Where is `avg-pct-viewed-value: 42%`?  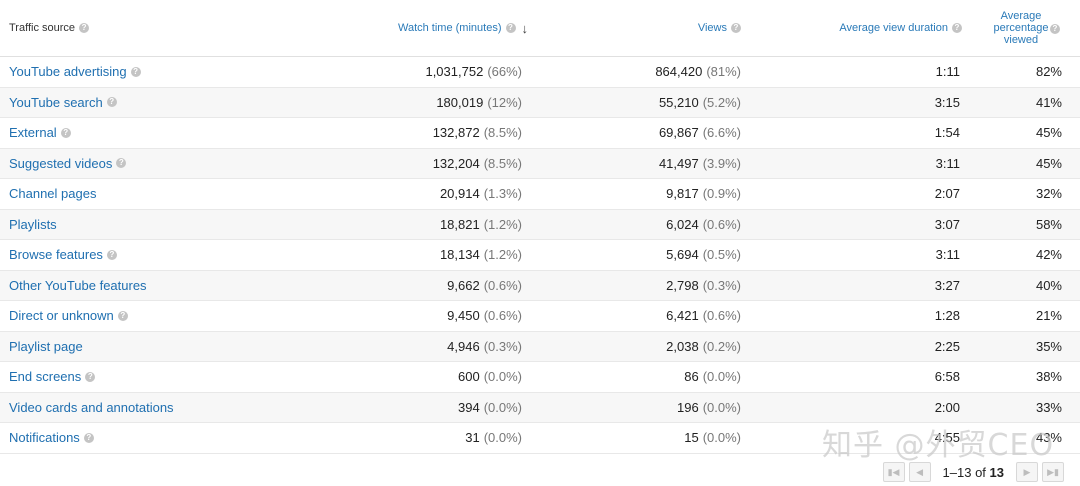
avg-pct-viewed-value: 42% is located at coordinates (1048, 255).